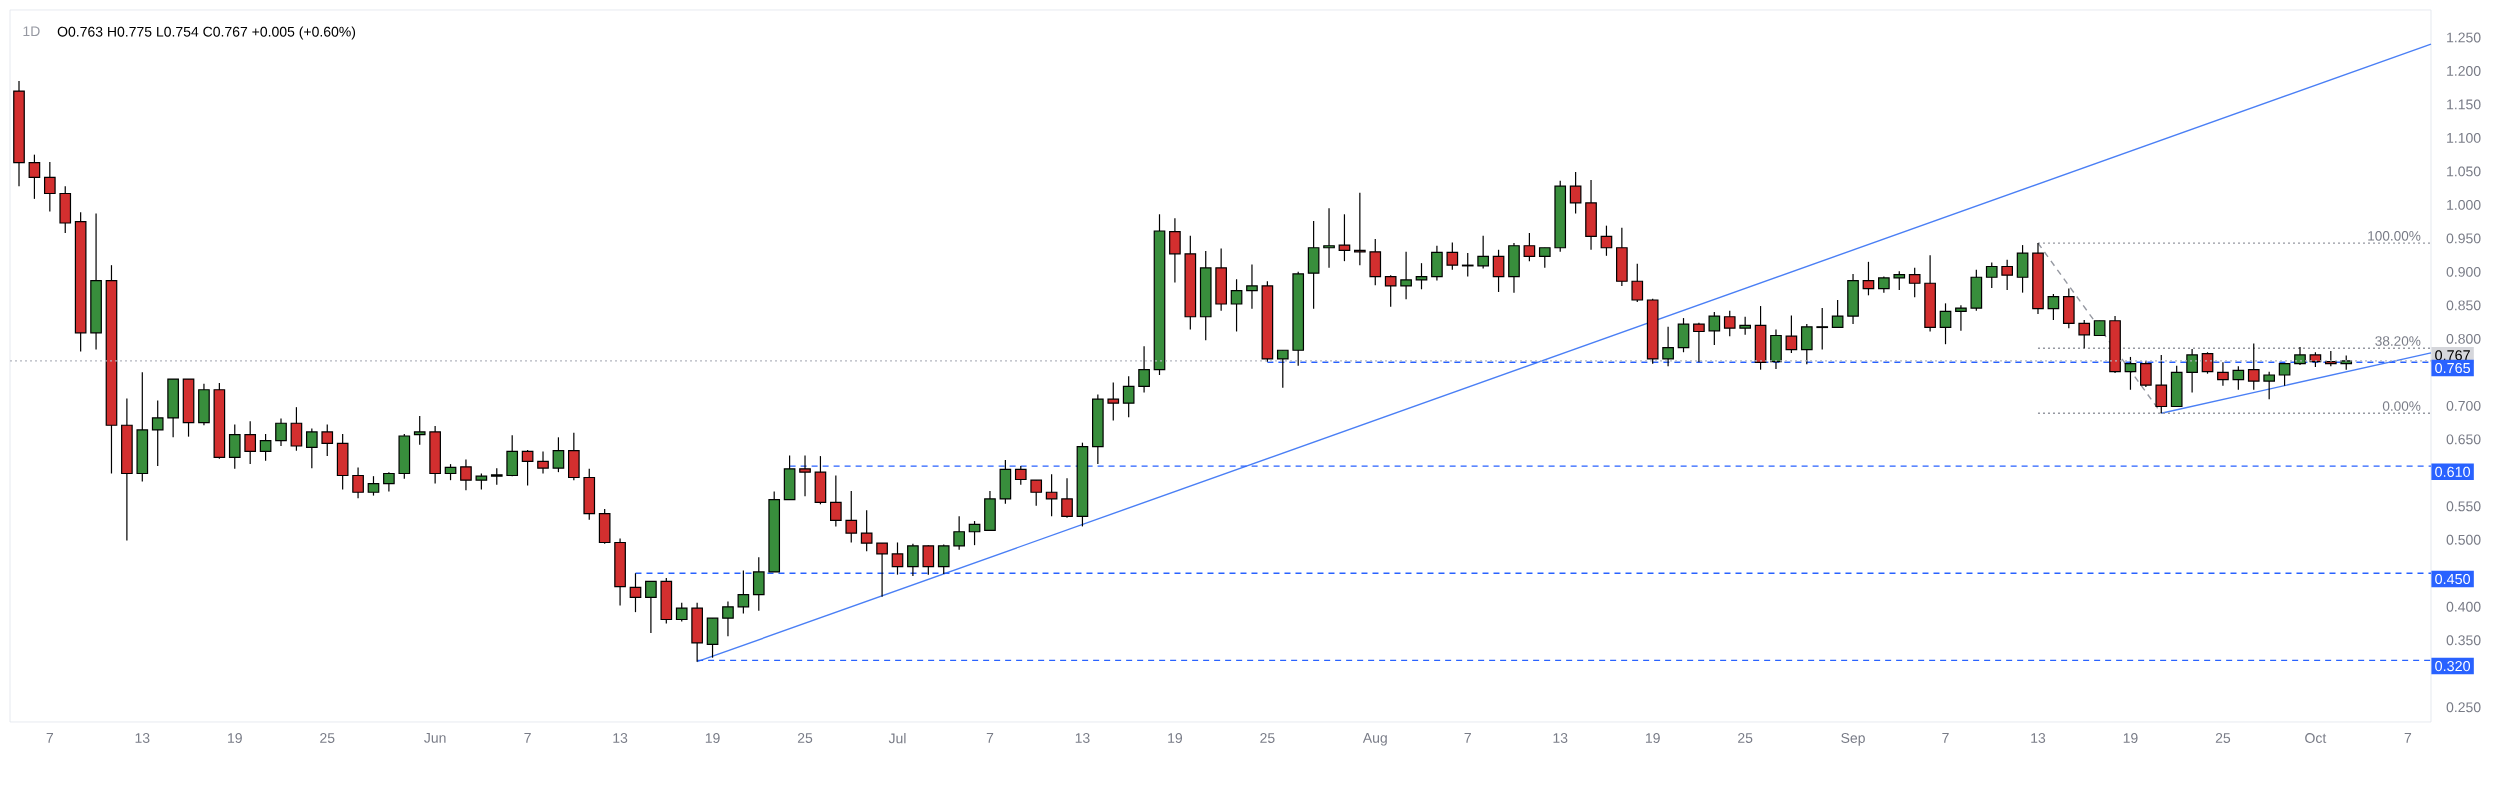  Describe the element at coordinates (2463, 707) in the screenshot. I see `y-tick-label: 0.250` at that location.